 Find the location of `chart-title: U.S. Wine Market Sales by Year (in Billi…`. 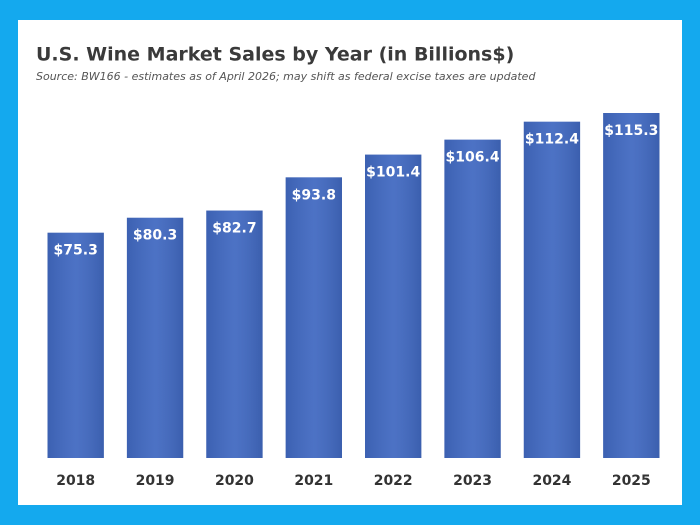

chart-title: U.S. Wine Market Sales by Year (in Billi… is located at coordinates (275, 55).